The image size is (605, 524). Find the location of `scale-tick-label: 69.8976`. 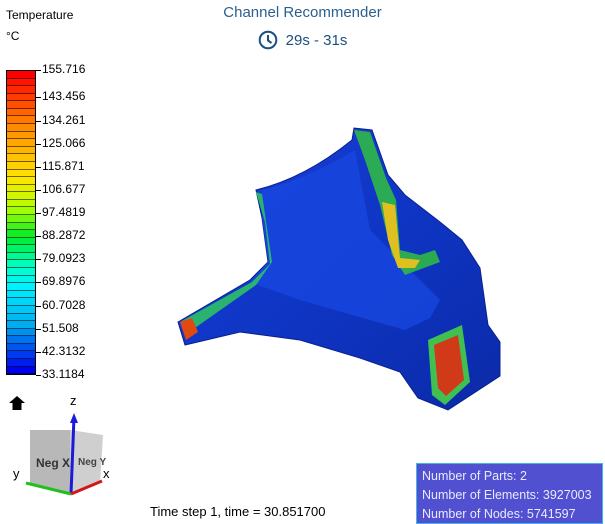

scale-tick-label: 69.8976 is located at coordinates (64, 281).